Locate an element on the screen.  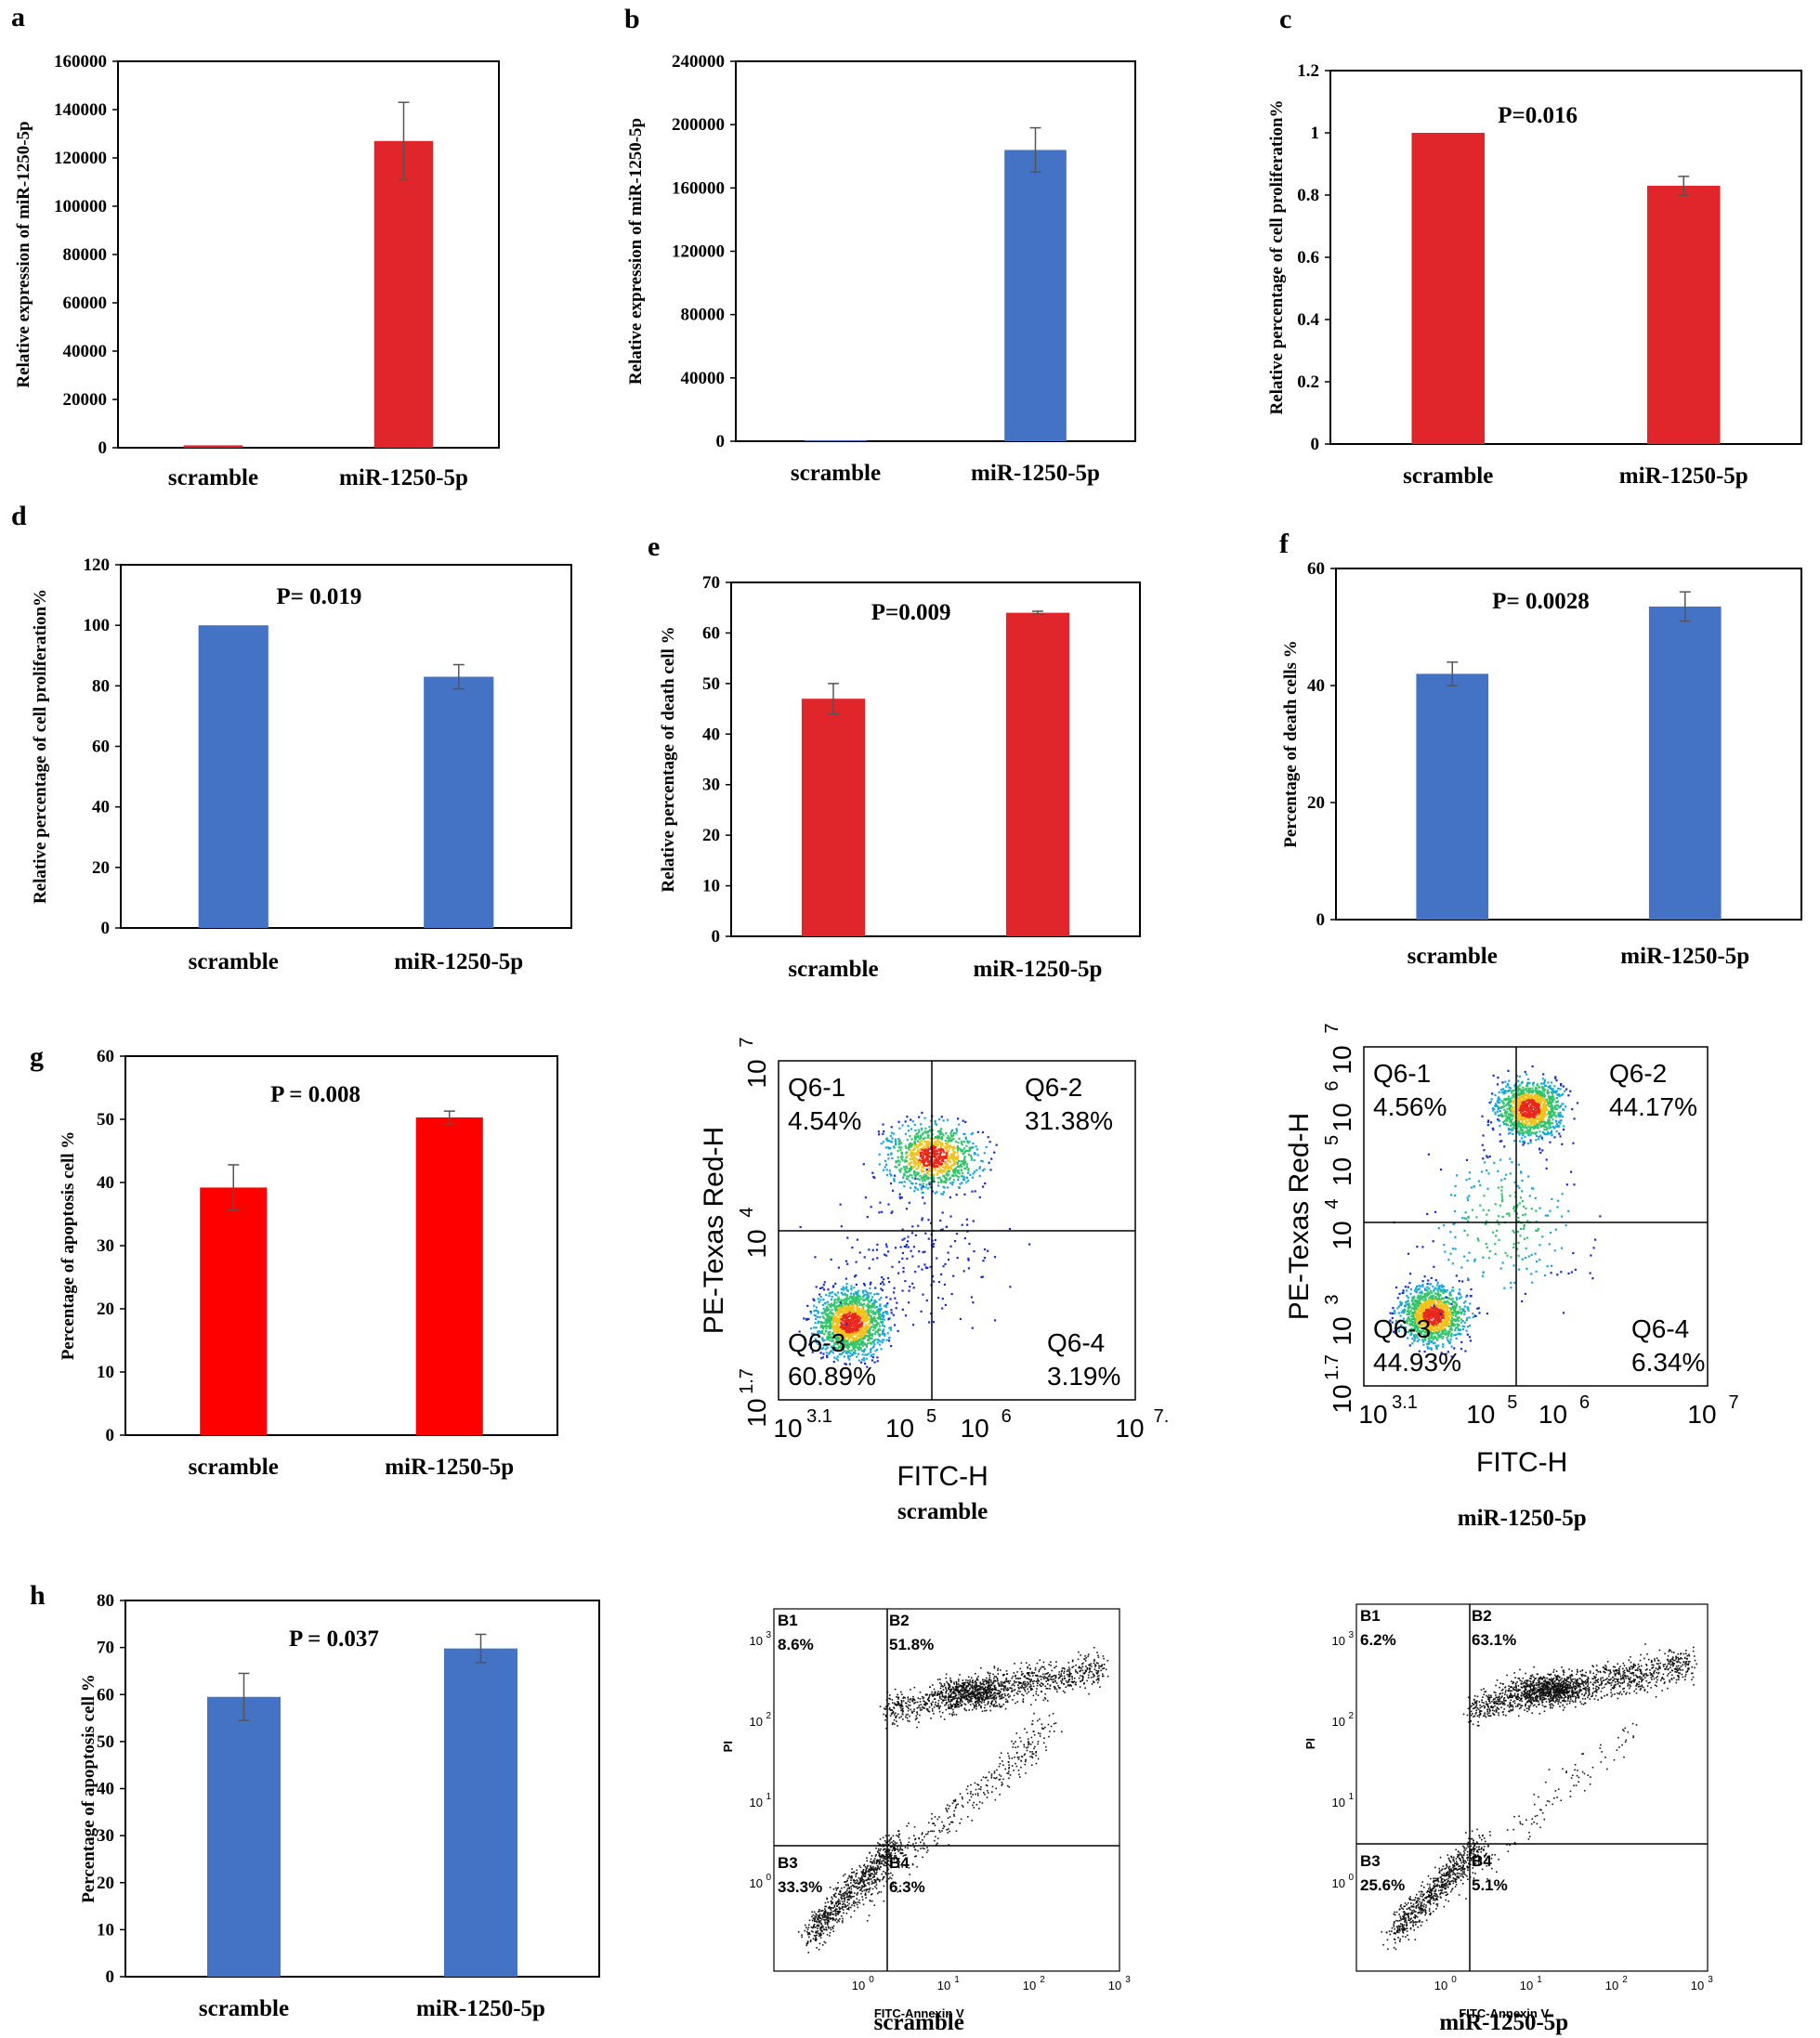
x-tick-base: 10 is located at coordinates (975, 1428).